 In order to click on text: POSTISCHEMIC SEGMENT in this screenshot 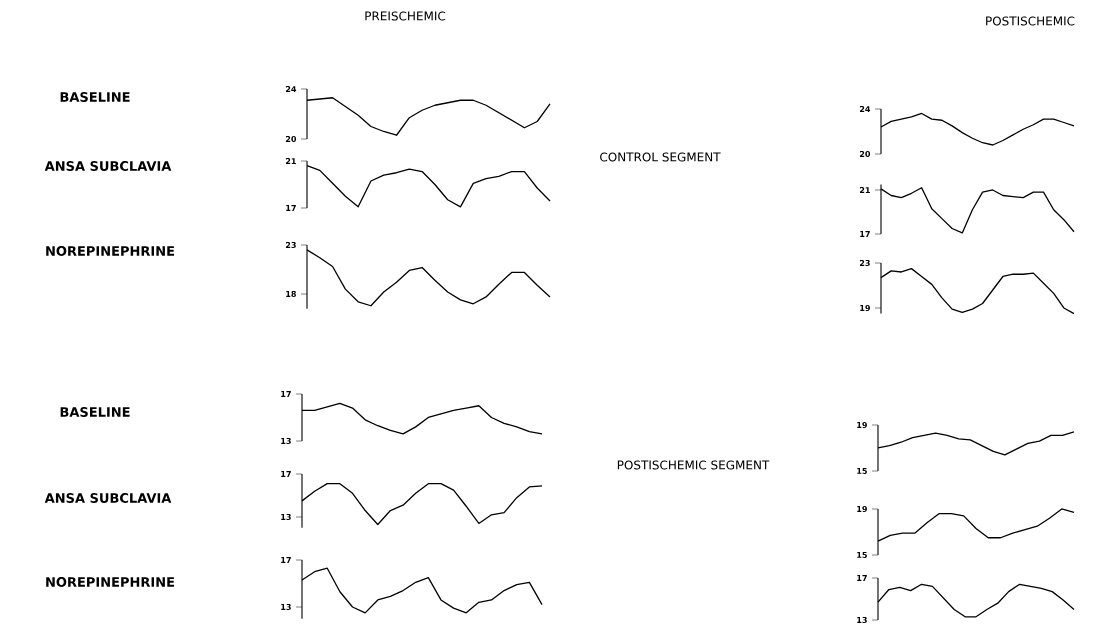, I will do `click(693, 465)`.